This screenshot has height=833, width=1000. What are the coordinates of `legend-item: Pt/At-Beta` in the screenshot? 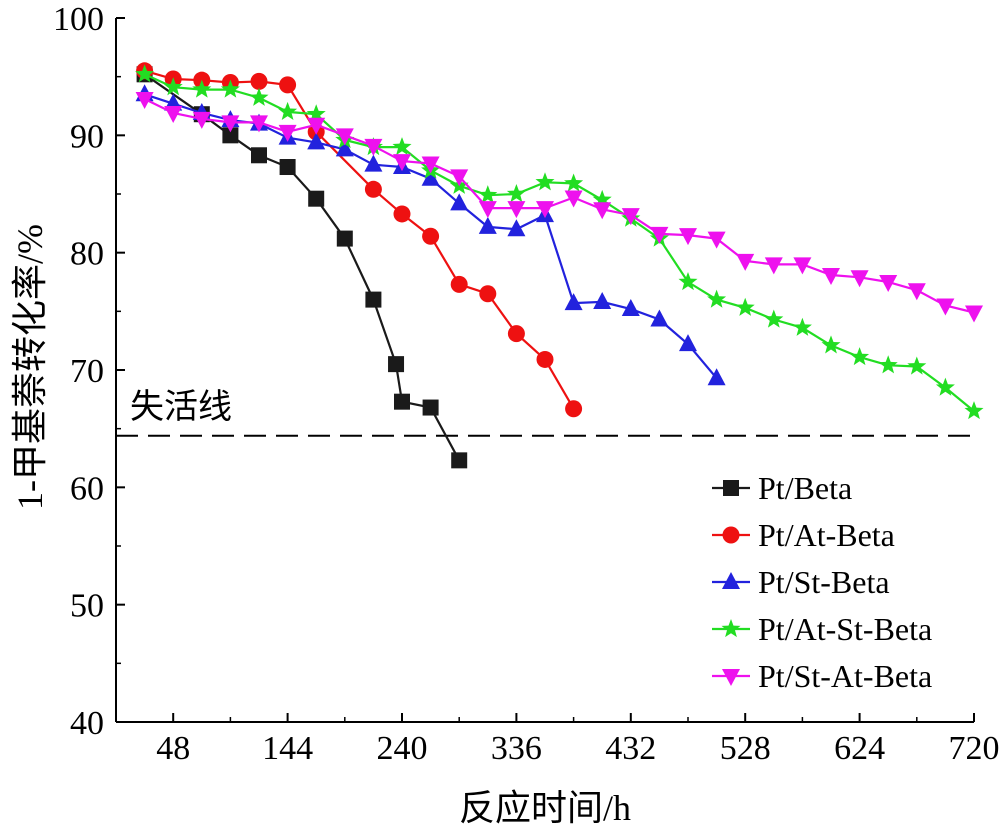 It's located at (803, 535).